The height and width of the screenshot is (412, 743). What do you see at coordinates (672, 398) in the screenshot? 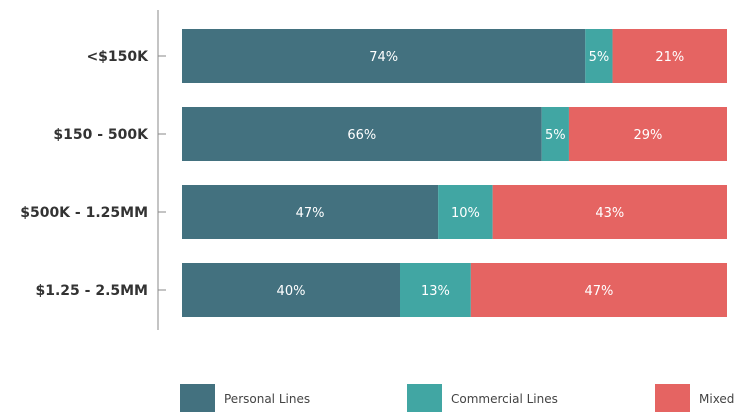
I see `legend-swatch-mixed` at bounding box center [672, 398].